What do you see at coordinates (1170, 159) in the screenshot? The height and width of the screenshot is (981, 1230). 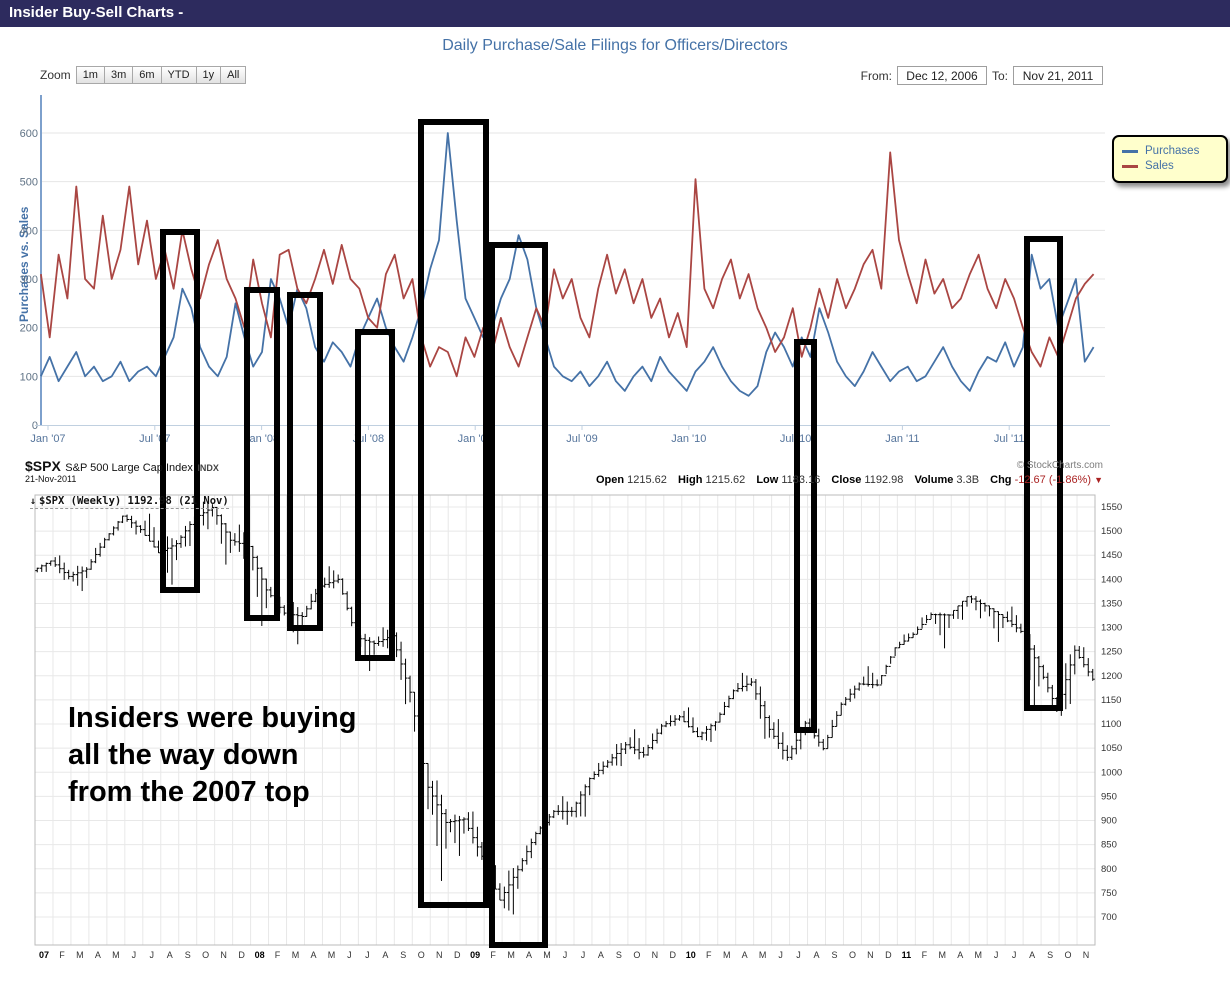 I see `chart-legend: Purchases Sales` at bounding box center [1170, 159].